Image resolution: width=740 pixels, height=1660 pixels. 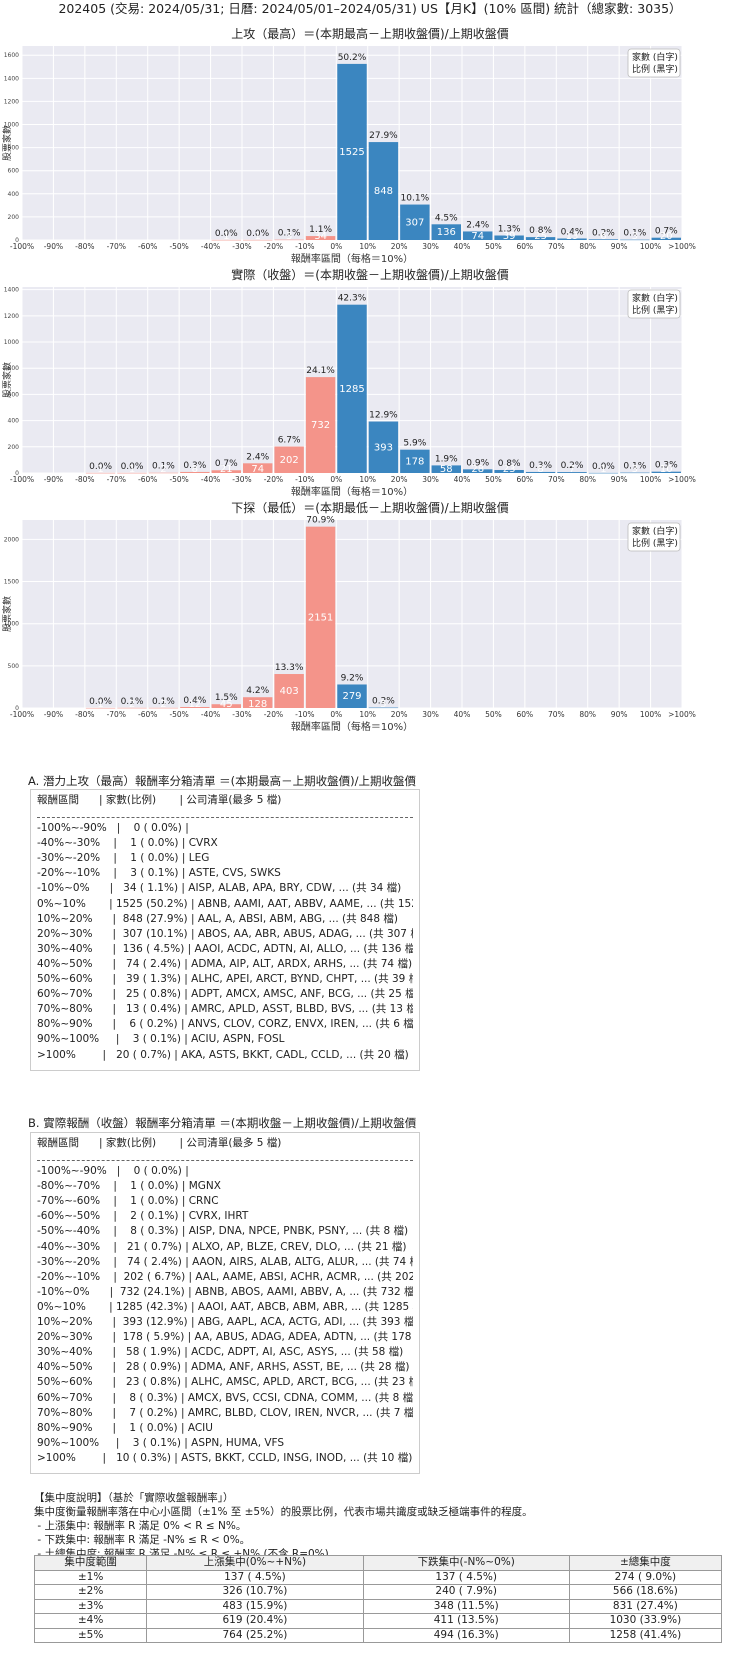 I want to click on table-cell: 1030 (33.9%), so click(x=645, y=1621).